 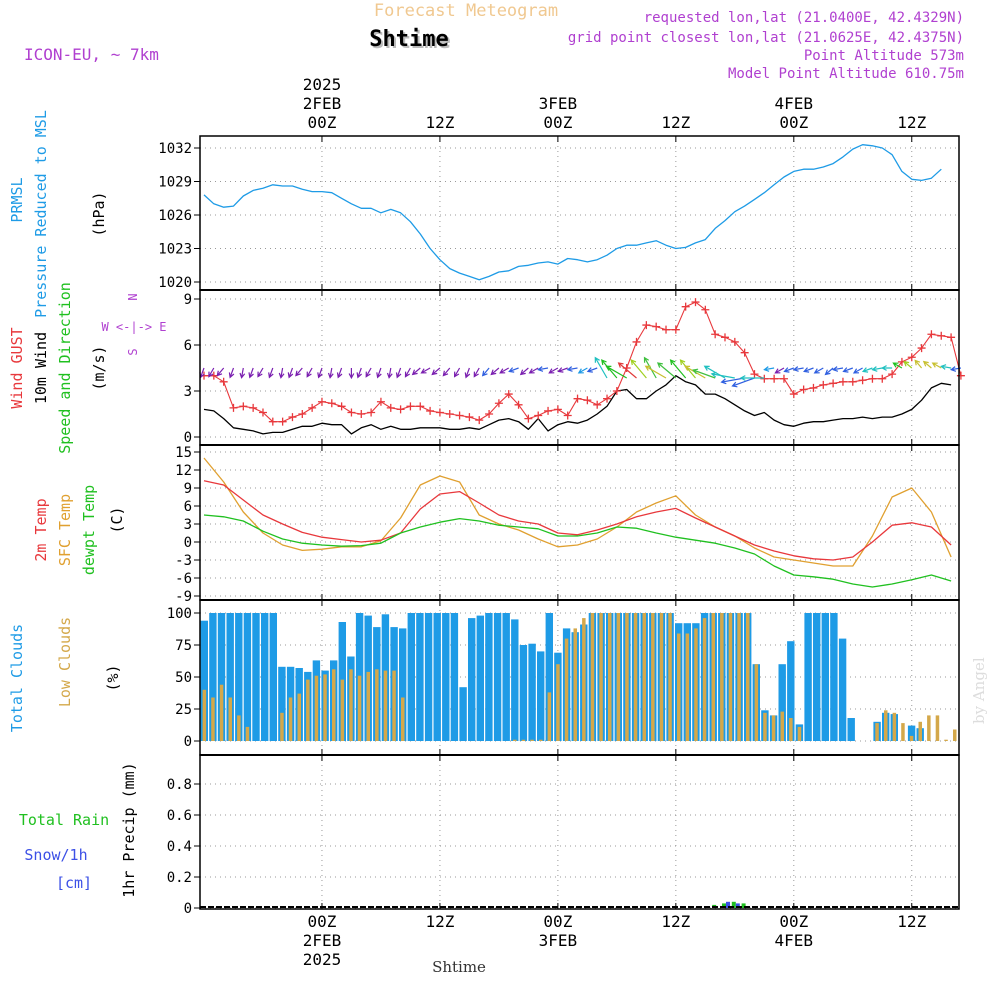 What do you see at coordinates (794, 940) in the screenshot?
I see `x-axis-bottom-label: 4FEB` at bounding box center [794, 940].